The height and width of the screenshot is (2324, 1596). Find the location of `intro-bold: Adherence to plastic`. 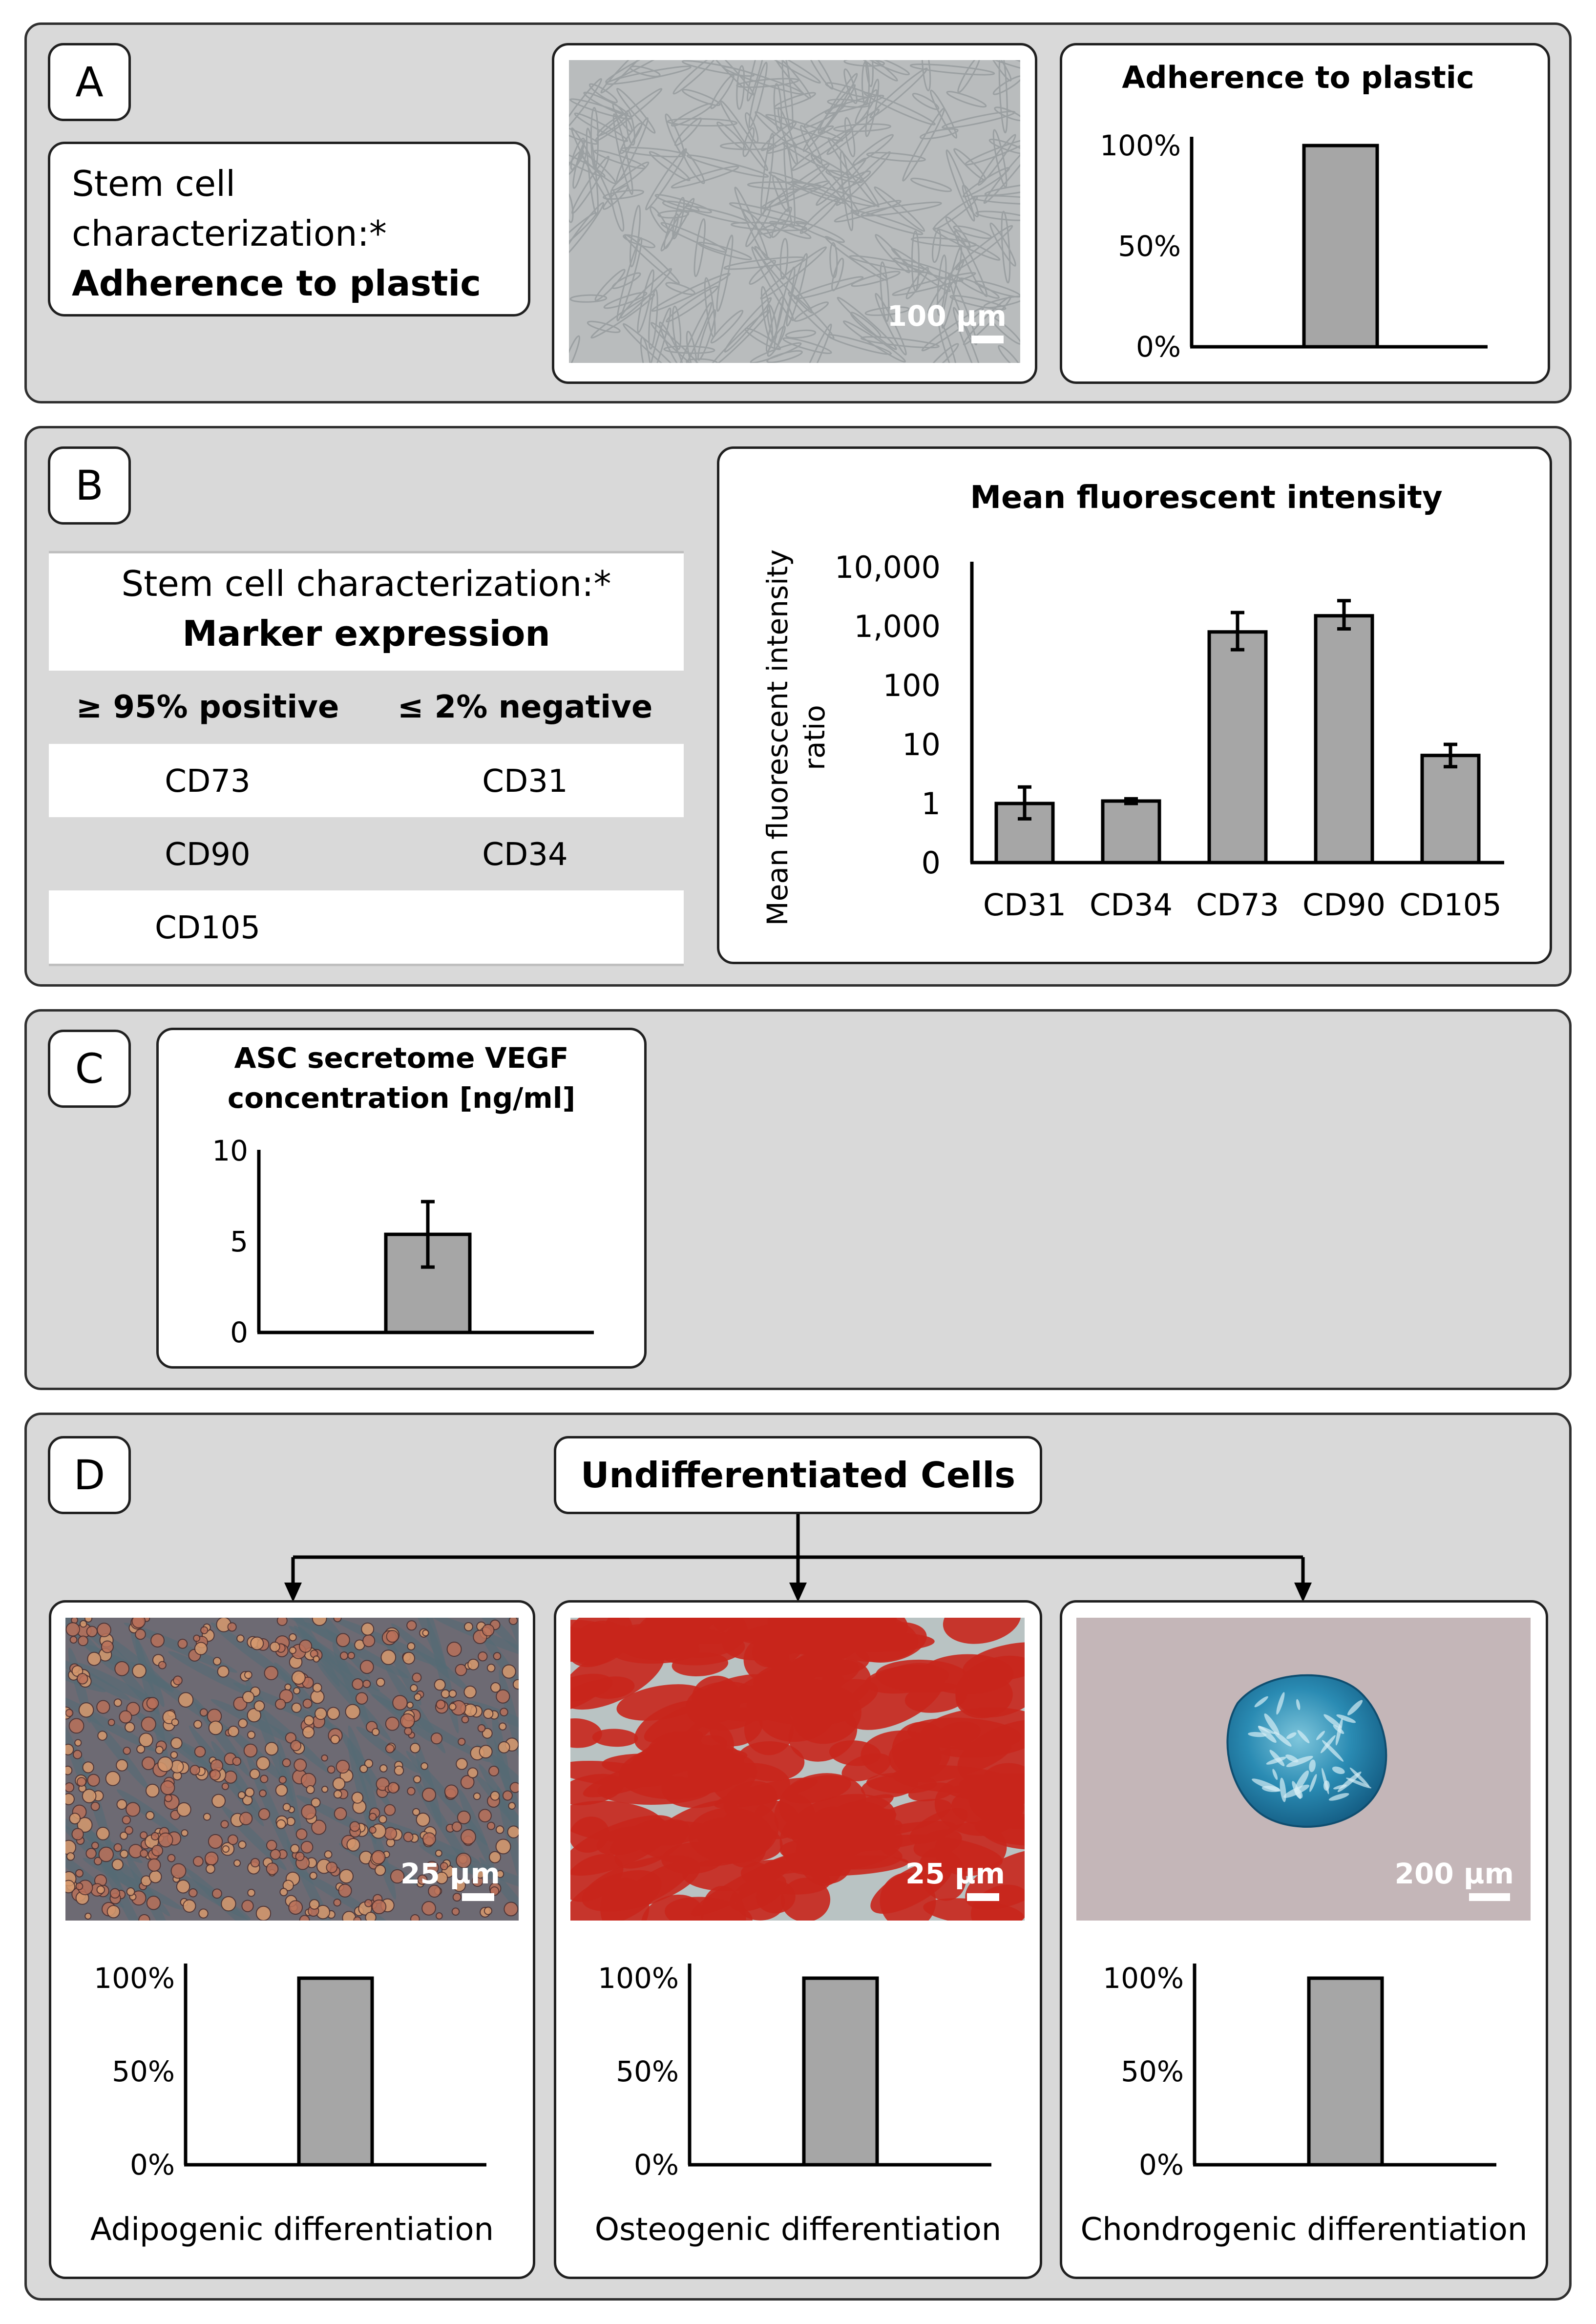

intro-bold: Adherence to plastic is located at coordinates (276, 283).